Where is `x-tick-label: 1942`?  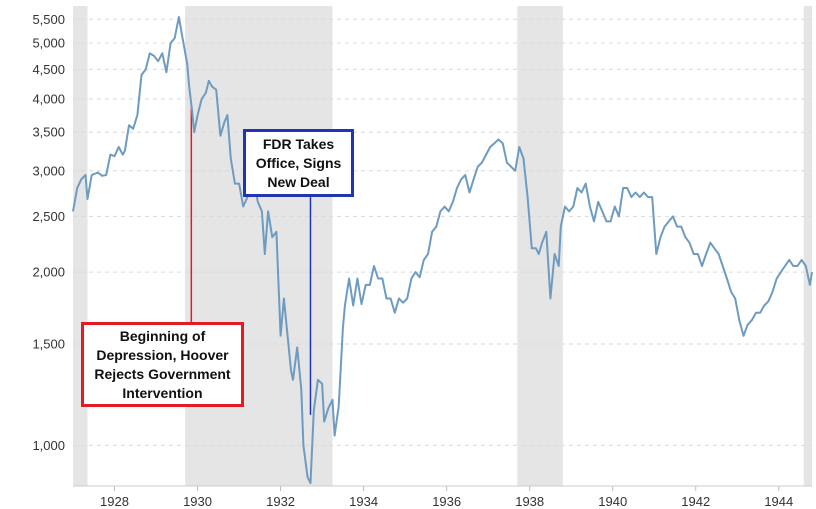
x-tick-label: 1942 is located at coordinates (695, 501).